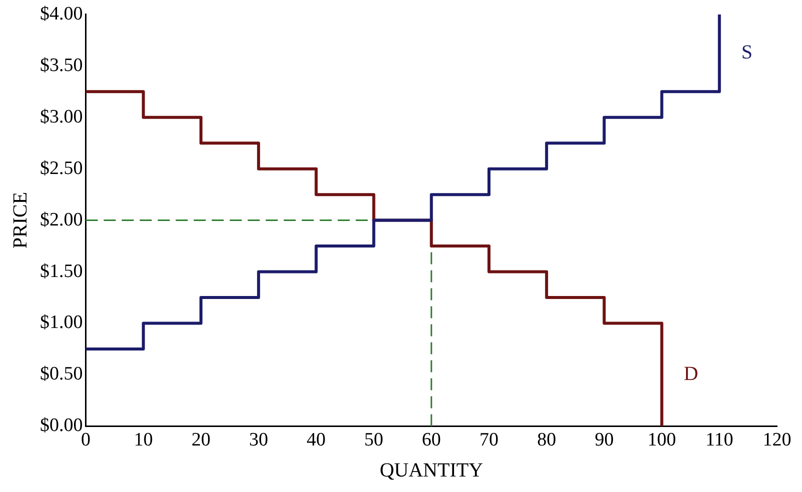 This screenshot has width=802, height=492. What do you see at coordinates (662, 440) in the screenshot?
I see `x-tick-label: 100` at bounding box center [662, 440].